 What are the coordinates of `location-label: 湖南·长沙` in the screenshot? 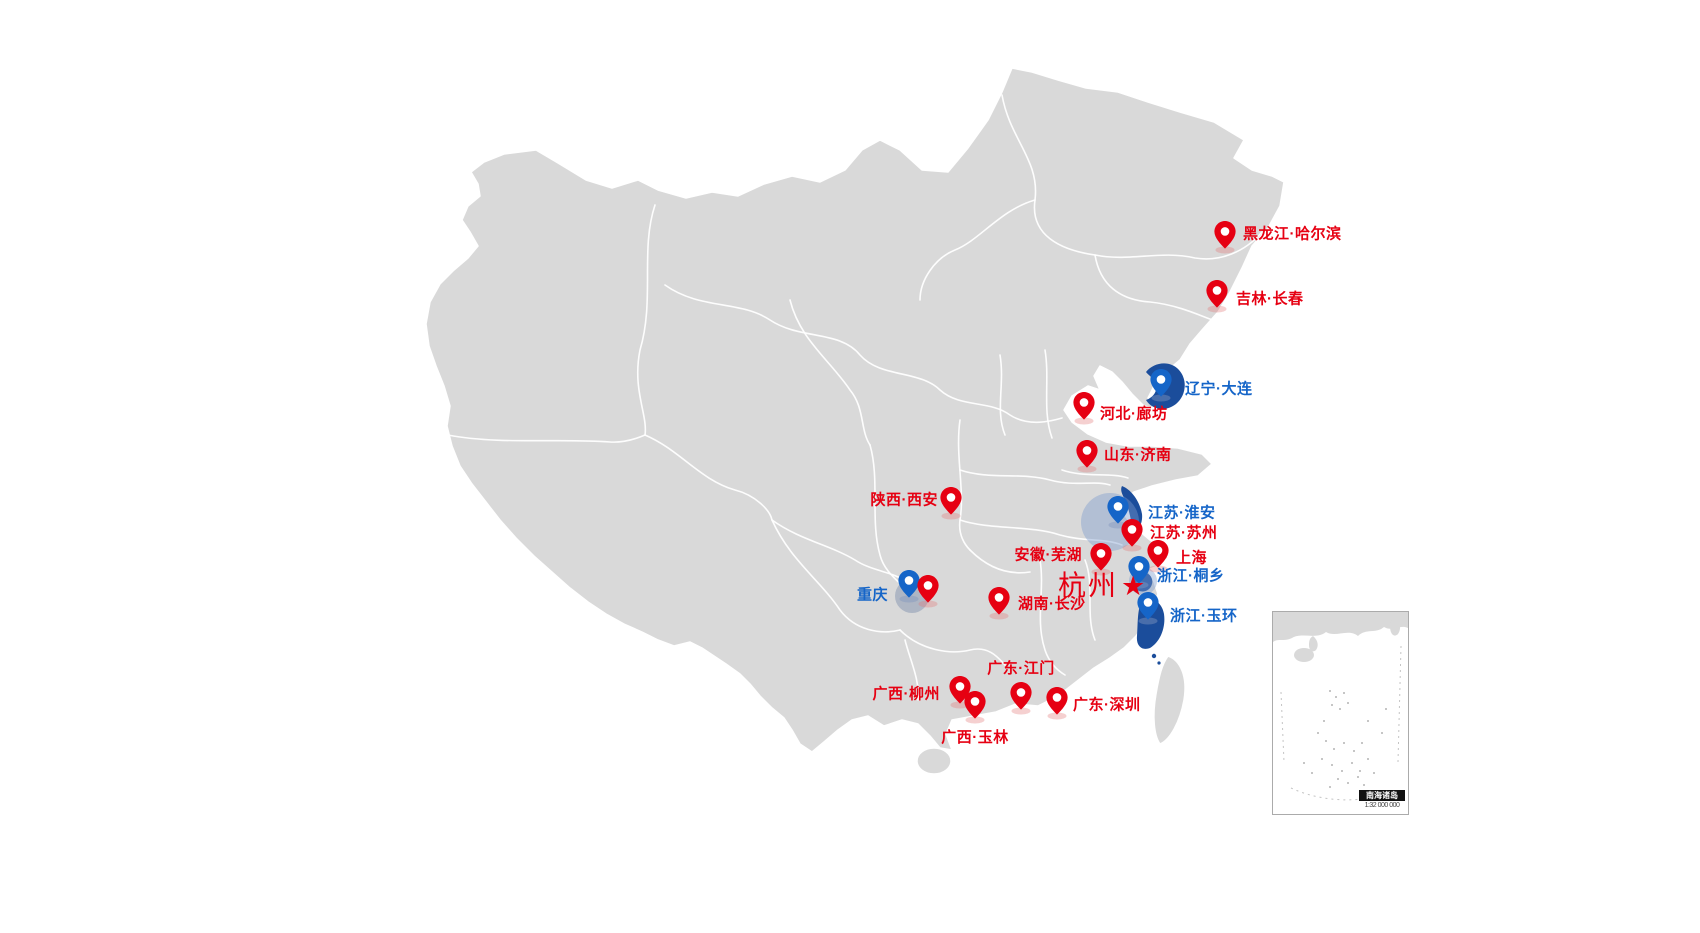 It's located at (1052, 604).